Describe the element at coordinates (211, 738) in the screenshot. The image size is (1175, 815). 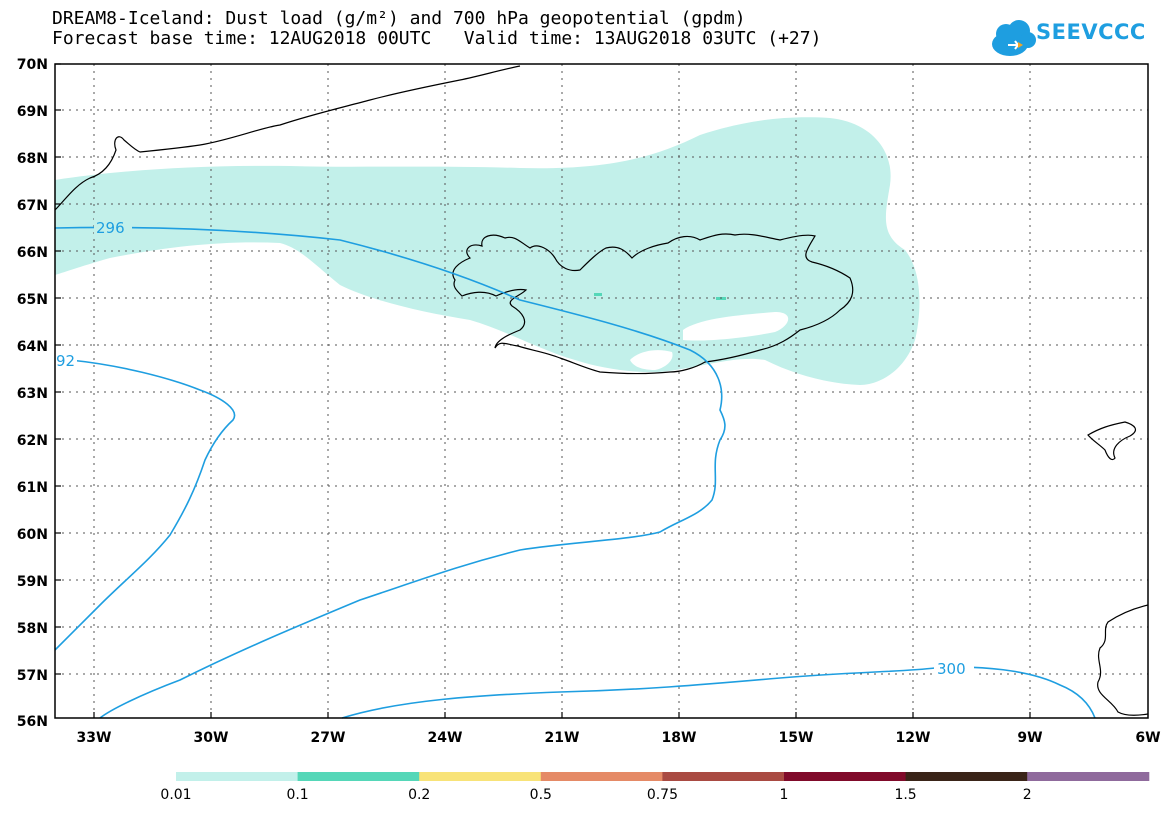
I see `lon-label: 30W` at that location.